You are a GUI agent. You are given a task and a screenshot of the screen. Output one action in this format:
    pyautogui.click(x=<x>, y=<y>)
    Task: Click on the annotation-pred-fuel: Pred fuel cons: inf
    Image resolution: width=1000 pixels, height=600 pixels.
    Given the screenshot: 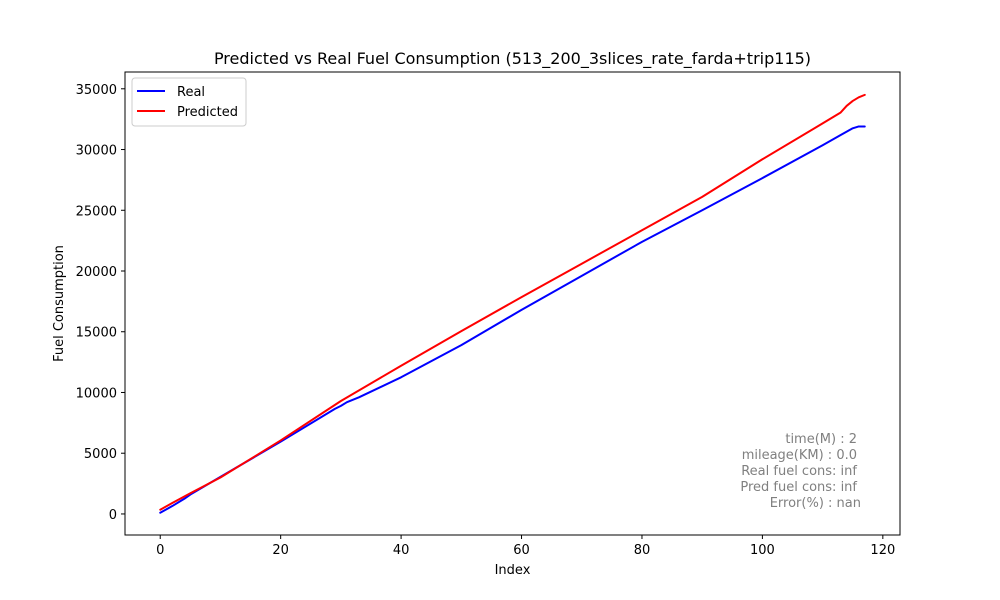 What is the action you would take?
    pyautogui.click(x=798, y=487)
    